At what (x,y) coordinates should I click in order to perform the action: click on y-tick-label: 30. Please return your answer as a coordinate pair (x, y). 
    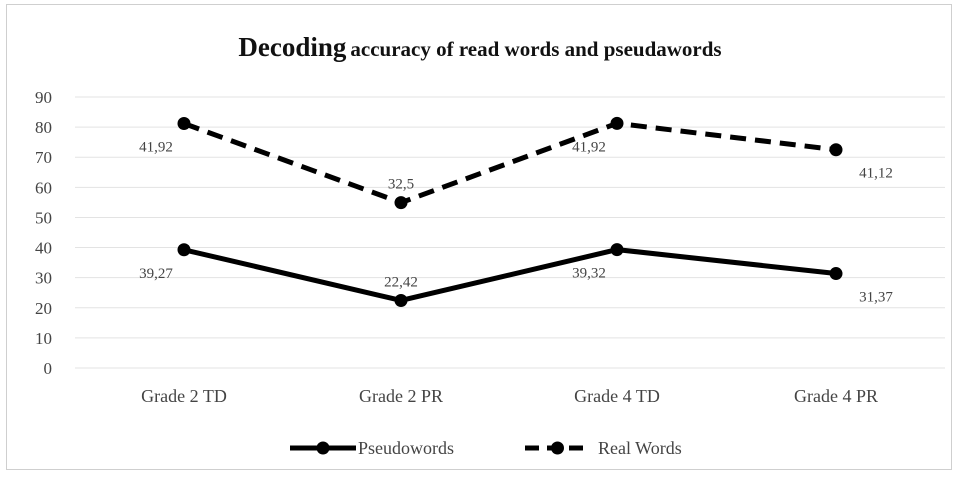
    Looking at the image, I should click on (43, 278).